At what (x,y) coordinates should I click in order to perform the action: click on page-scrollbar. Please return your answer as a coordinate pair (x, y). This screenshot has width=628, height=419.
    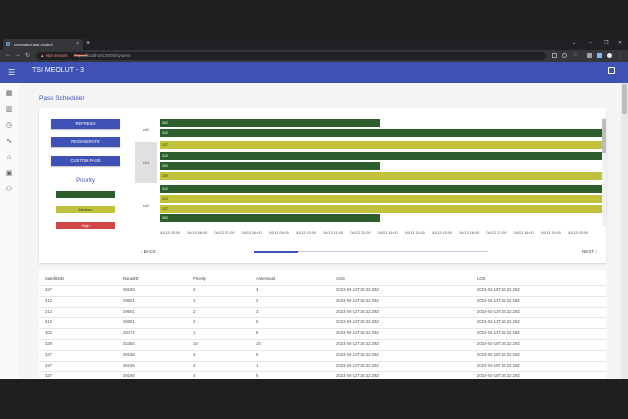
    Looking at the image, I should click on (624, 231).